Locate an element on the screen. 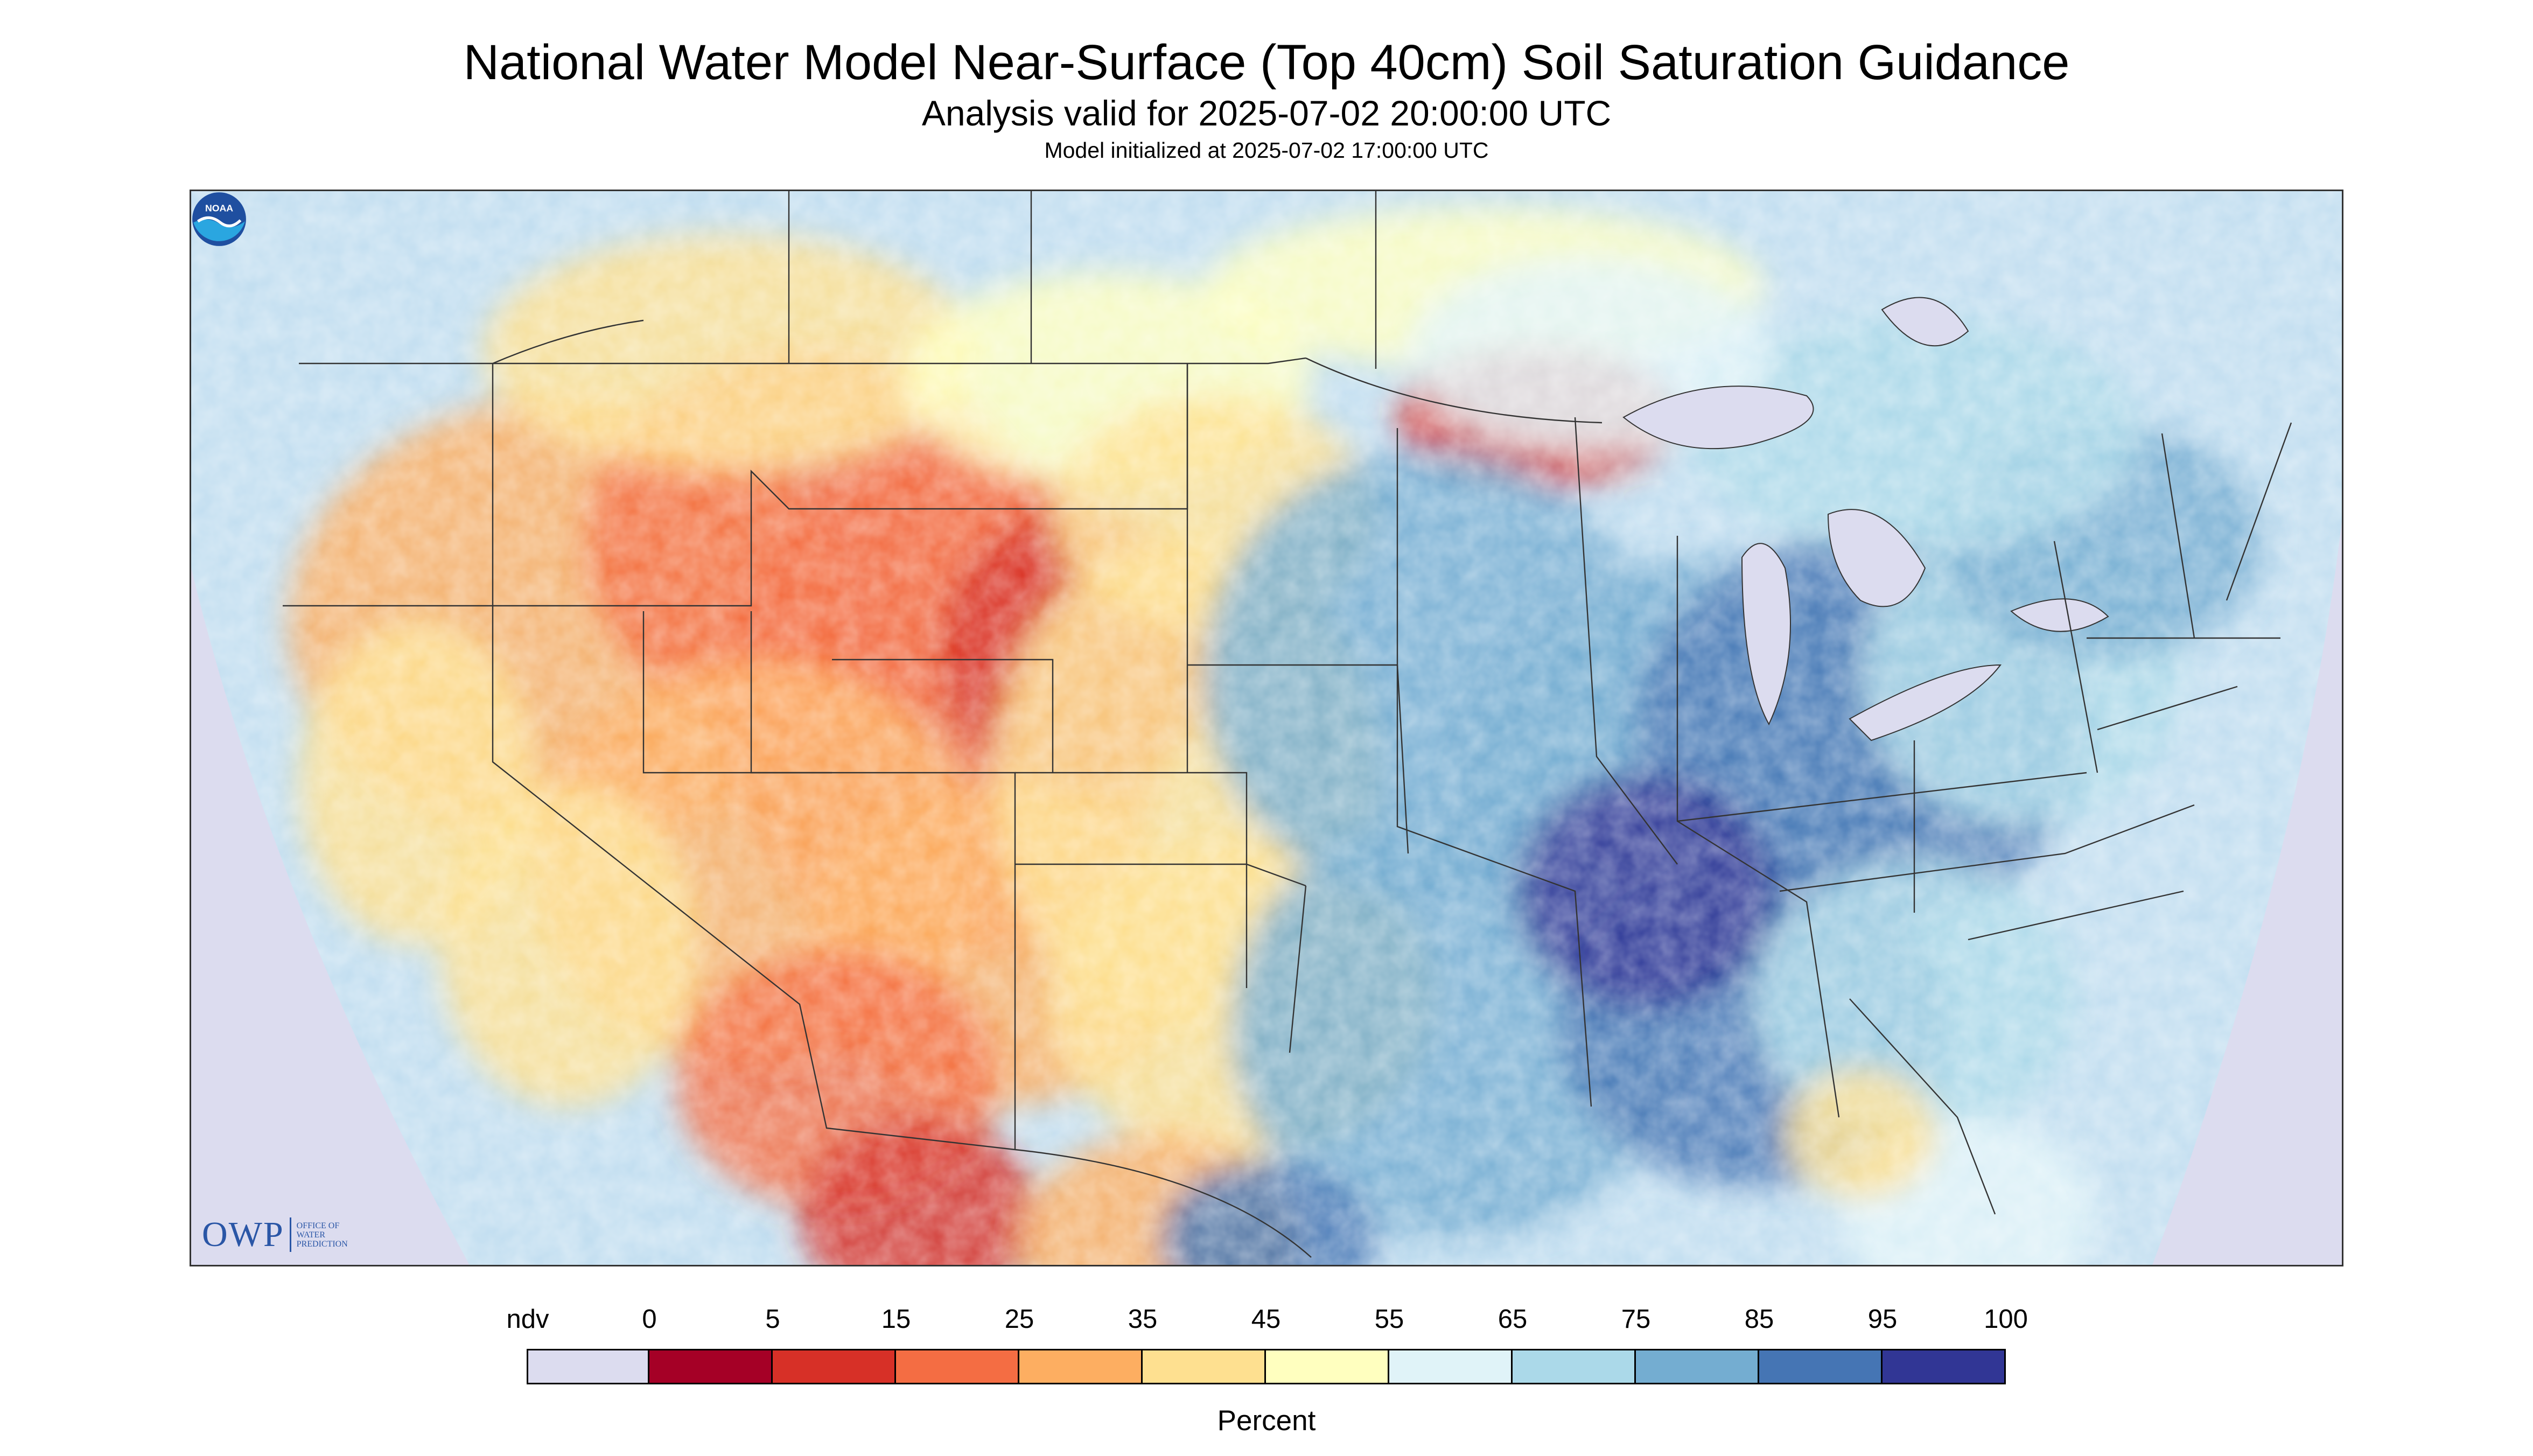 This screenshot has height=1456, width=2533. lake-erie is located at coordinates (1925, 702).